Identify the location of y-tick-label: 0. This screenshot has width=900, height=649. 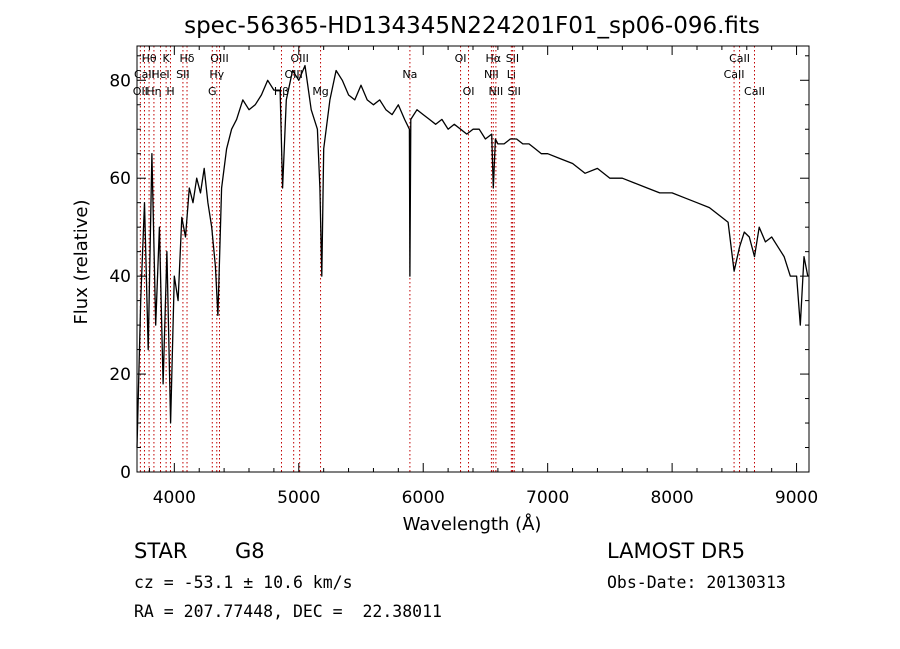
(125, 473).